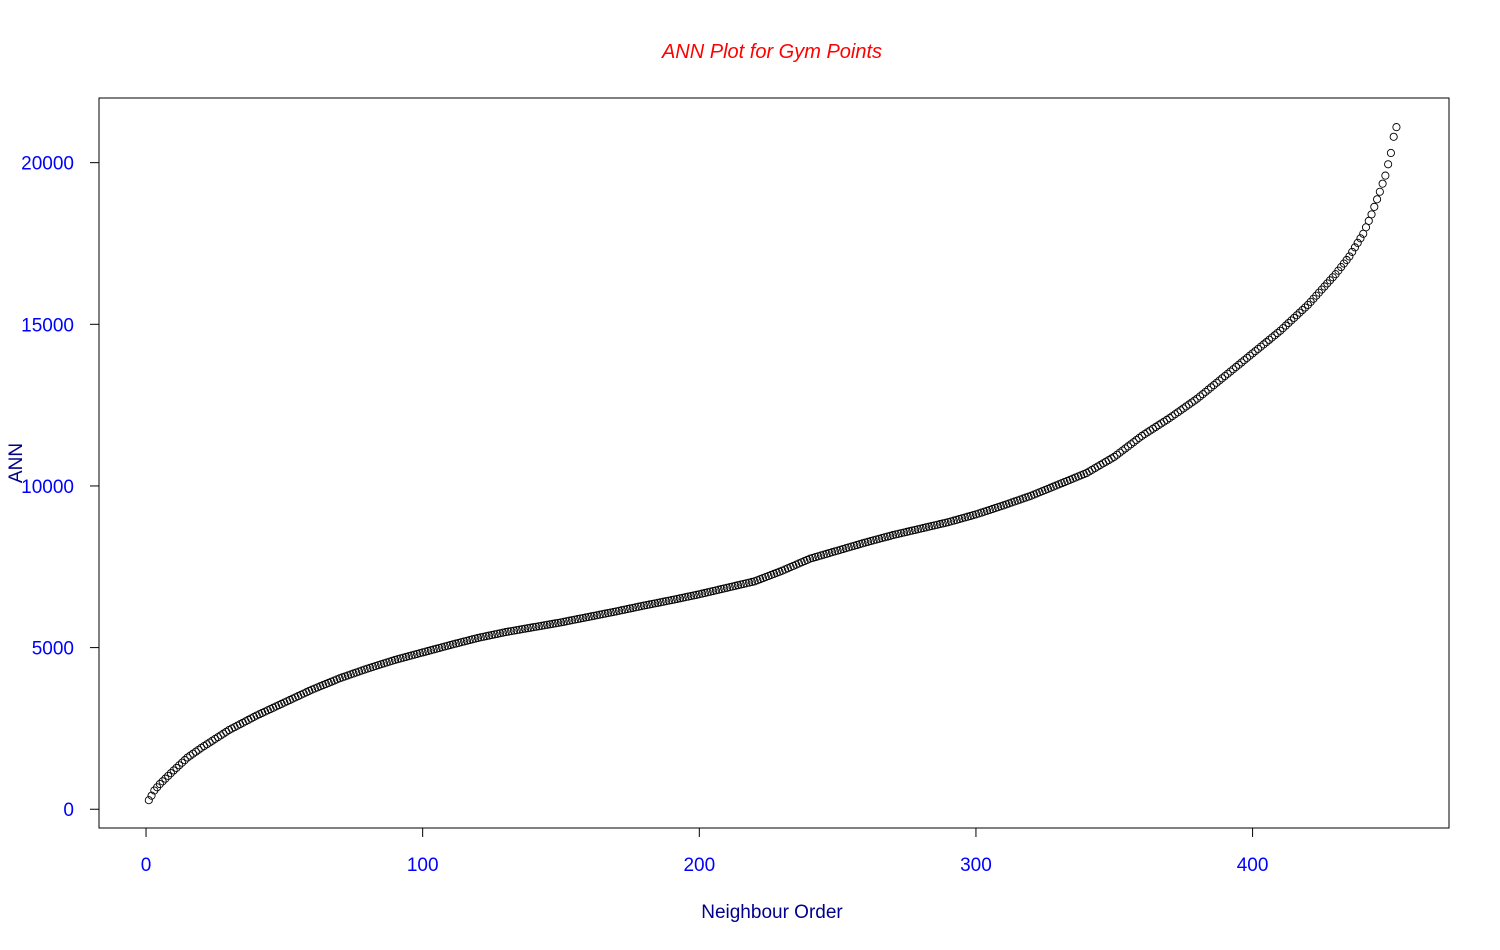  I want to click on y-tick-label: 10000, so click(47, 487).